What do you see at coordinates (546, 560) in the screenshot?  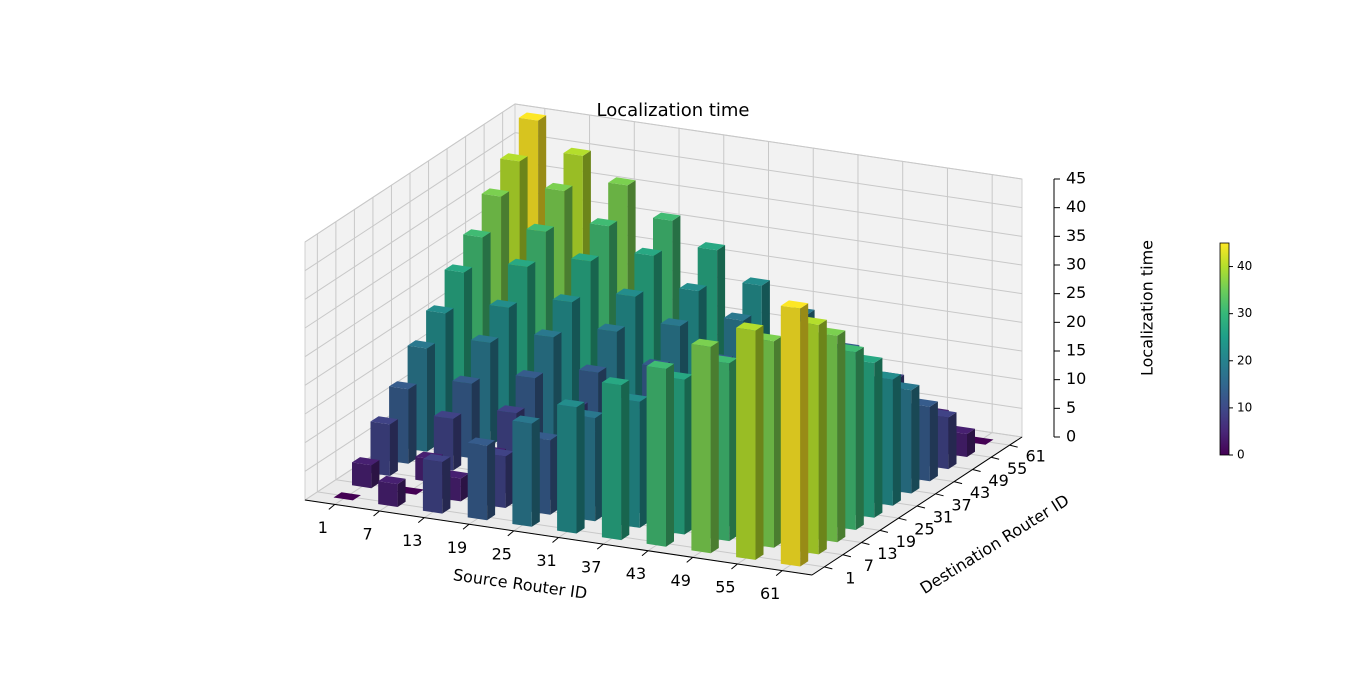 I see `x-tick-label: 31` at bounding box center [546, 560].